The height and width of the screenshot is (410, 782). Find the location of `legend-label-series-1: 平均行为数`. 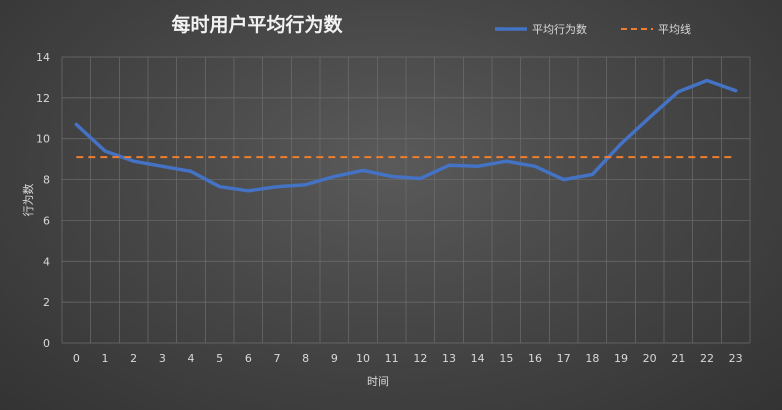

legend-label-series-1: 平均行为数 is located at coordinates (559, 29).